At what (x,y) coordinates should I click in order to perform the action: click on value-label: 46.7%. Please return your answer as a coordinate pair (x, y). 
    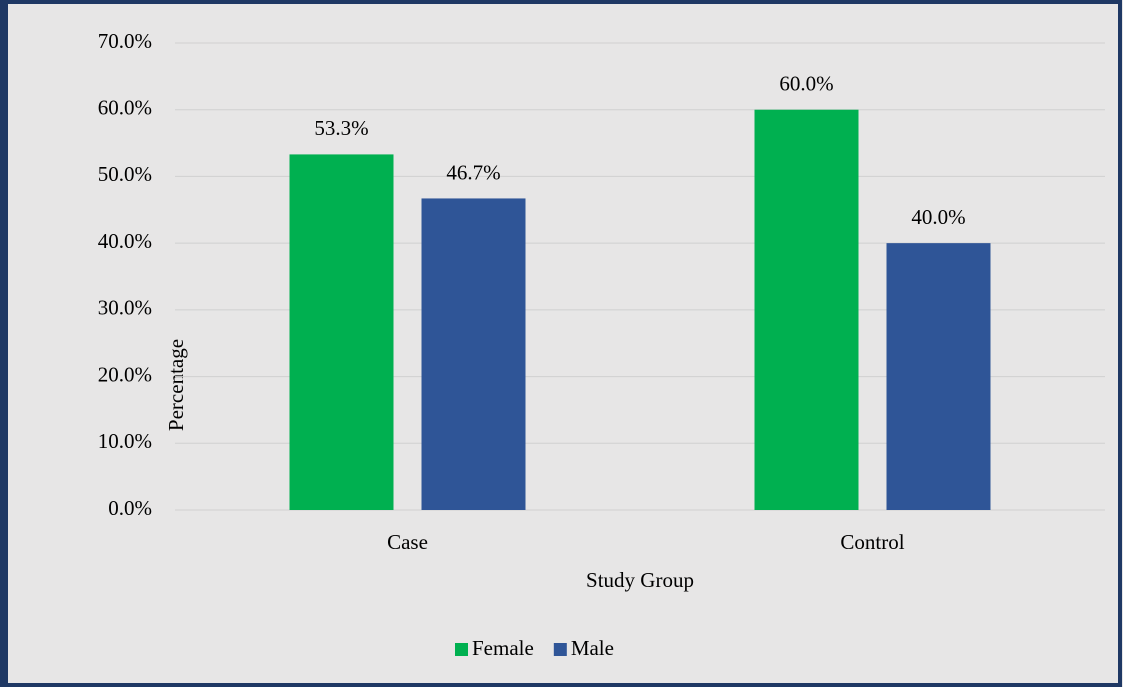
    Looking at the image, I should click on (473, 172).